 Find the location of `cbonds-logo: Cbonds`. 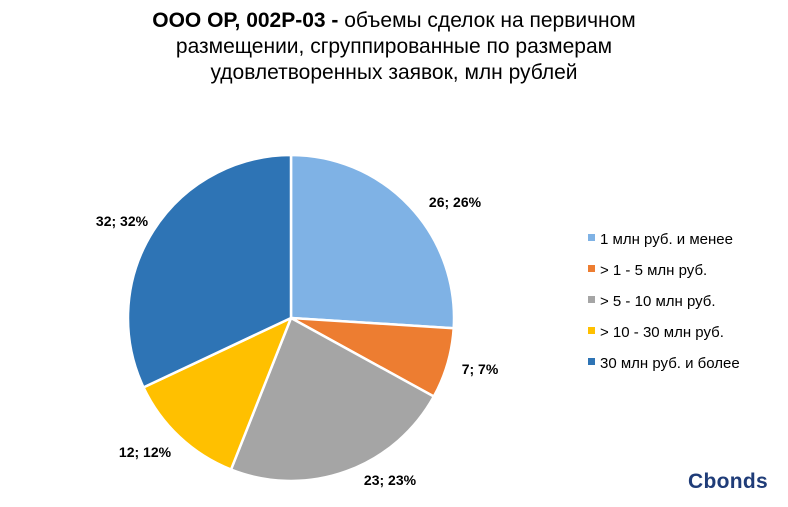

cbonds-logo: Cbonds is located at coordinates (728, 481).